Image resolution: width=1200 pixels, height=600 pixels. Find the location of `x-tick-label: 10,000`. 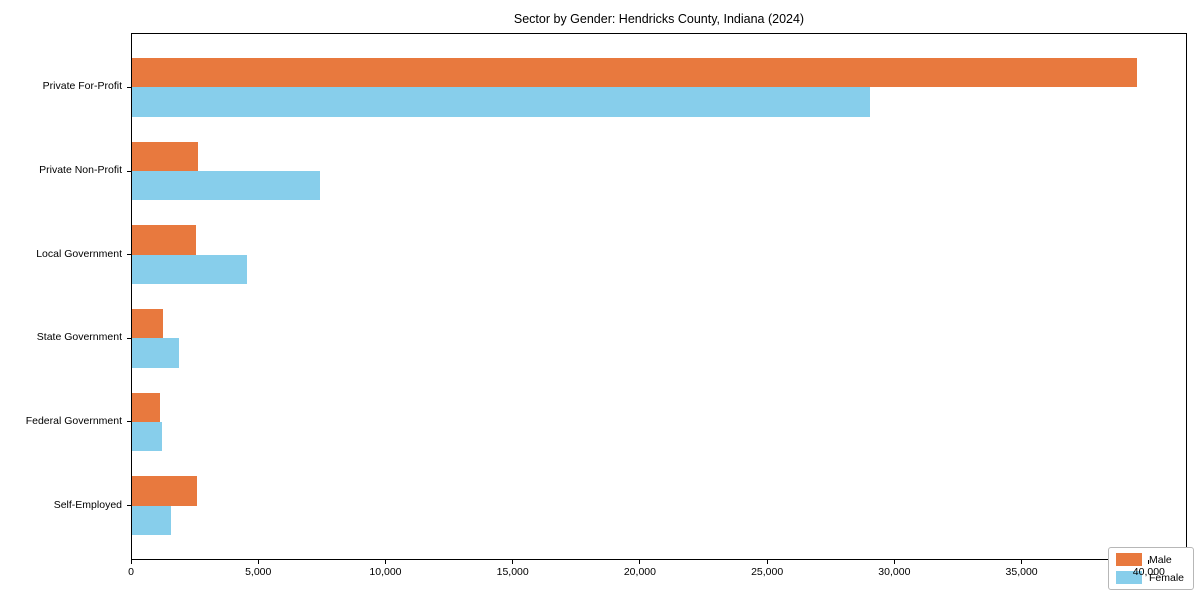

x-tick-label: 10,000 is located at coordinates (385, 572).